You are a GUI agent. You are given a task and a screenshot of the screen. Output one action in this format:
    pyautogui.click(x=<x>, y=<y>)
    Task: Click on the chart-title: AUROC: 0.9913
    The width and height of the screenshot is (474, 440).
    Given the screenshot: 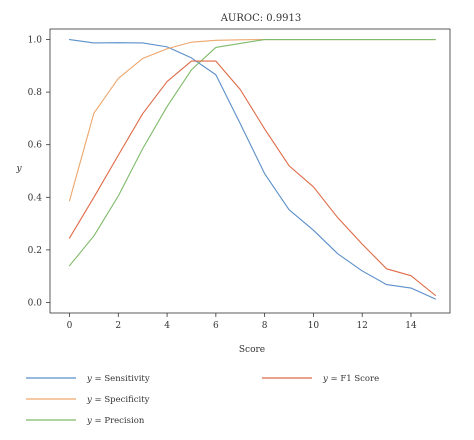 What is the action you would take?
    pyautogui.click(x=261, y=18)
    